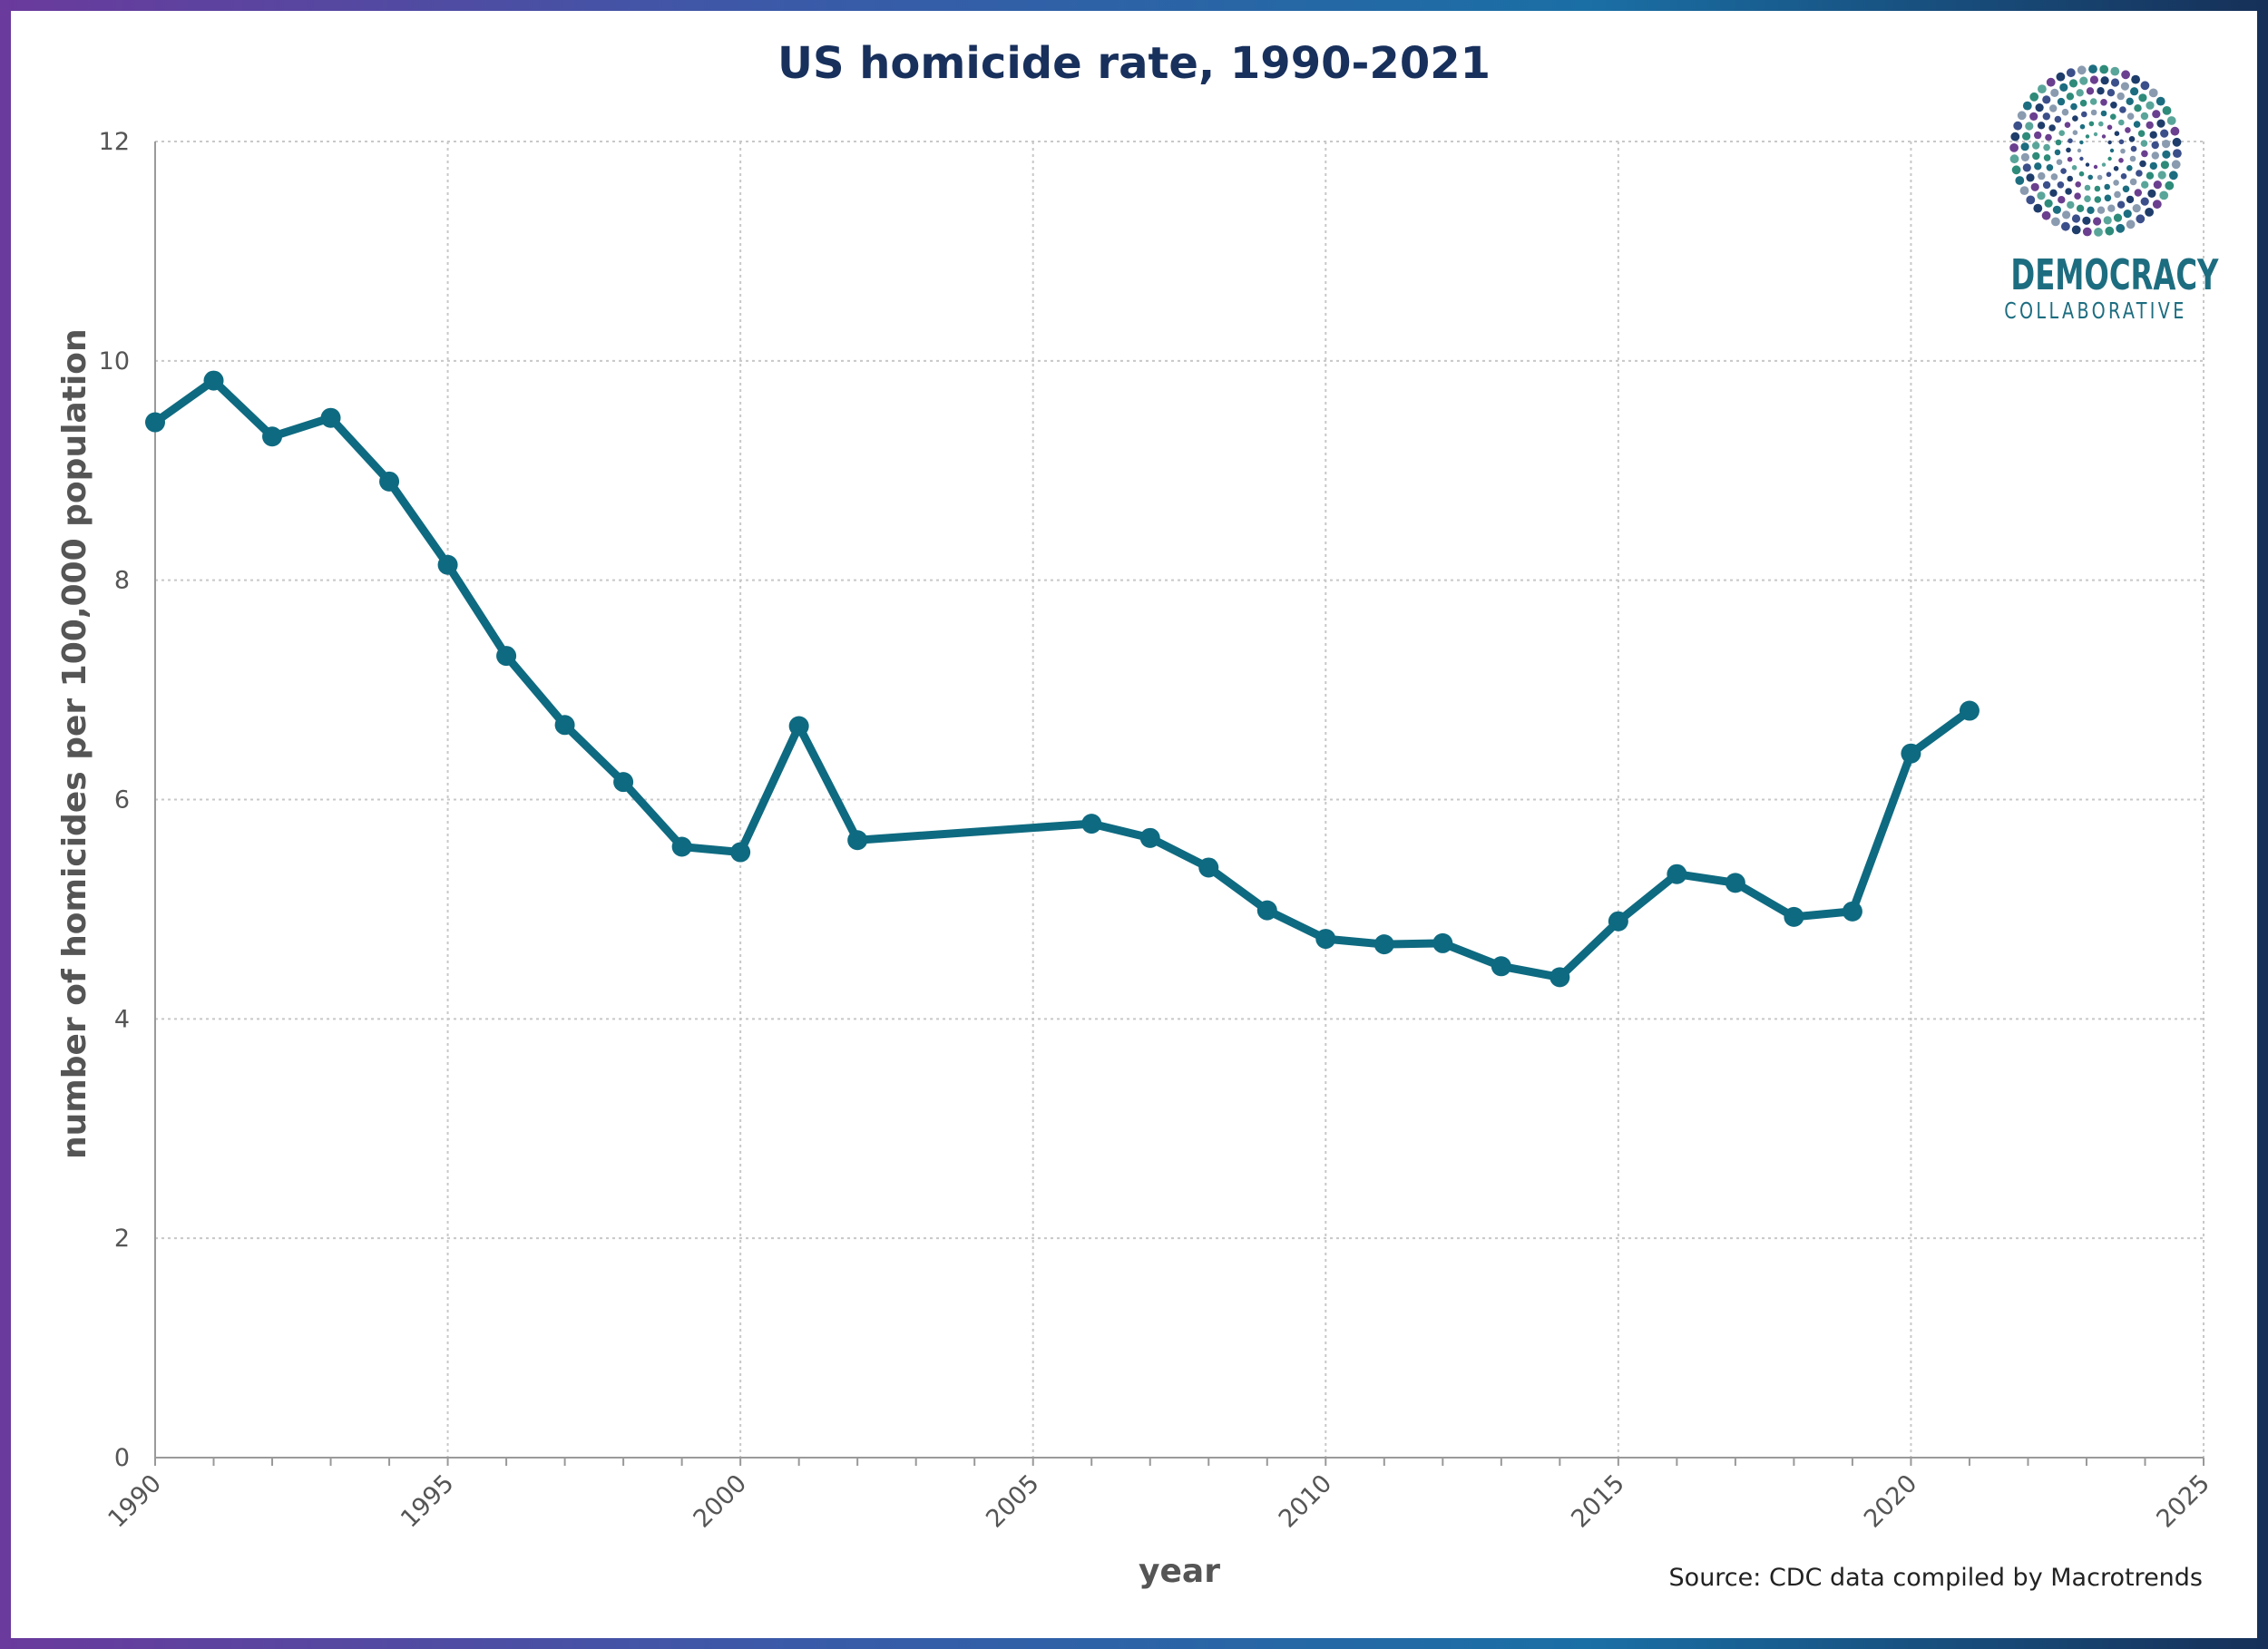  What do you see at coordinates (2096, 150) in the screenshot?
I see `logo-dots-icon` at bounding box center [2096, 150].